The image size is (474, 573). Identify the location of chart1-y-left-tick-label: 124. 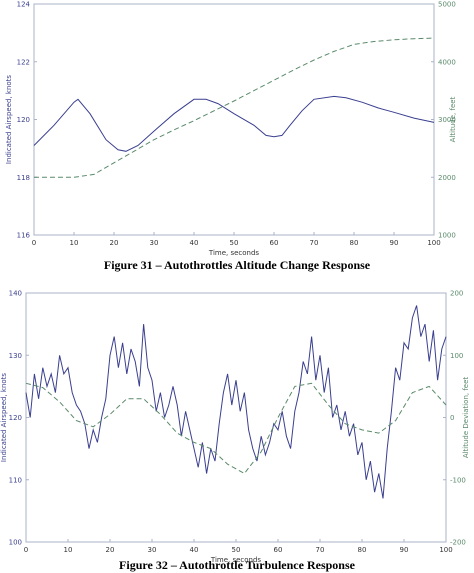
(24, 5).